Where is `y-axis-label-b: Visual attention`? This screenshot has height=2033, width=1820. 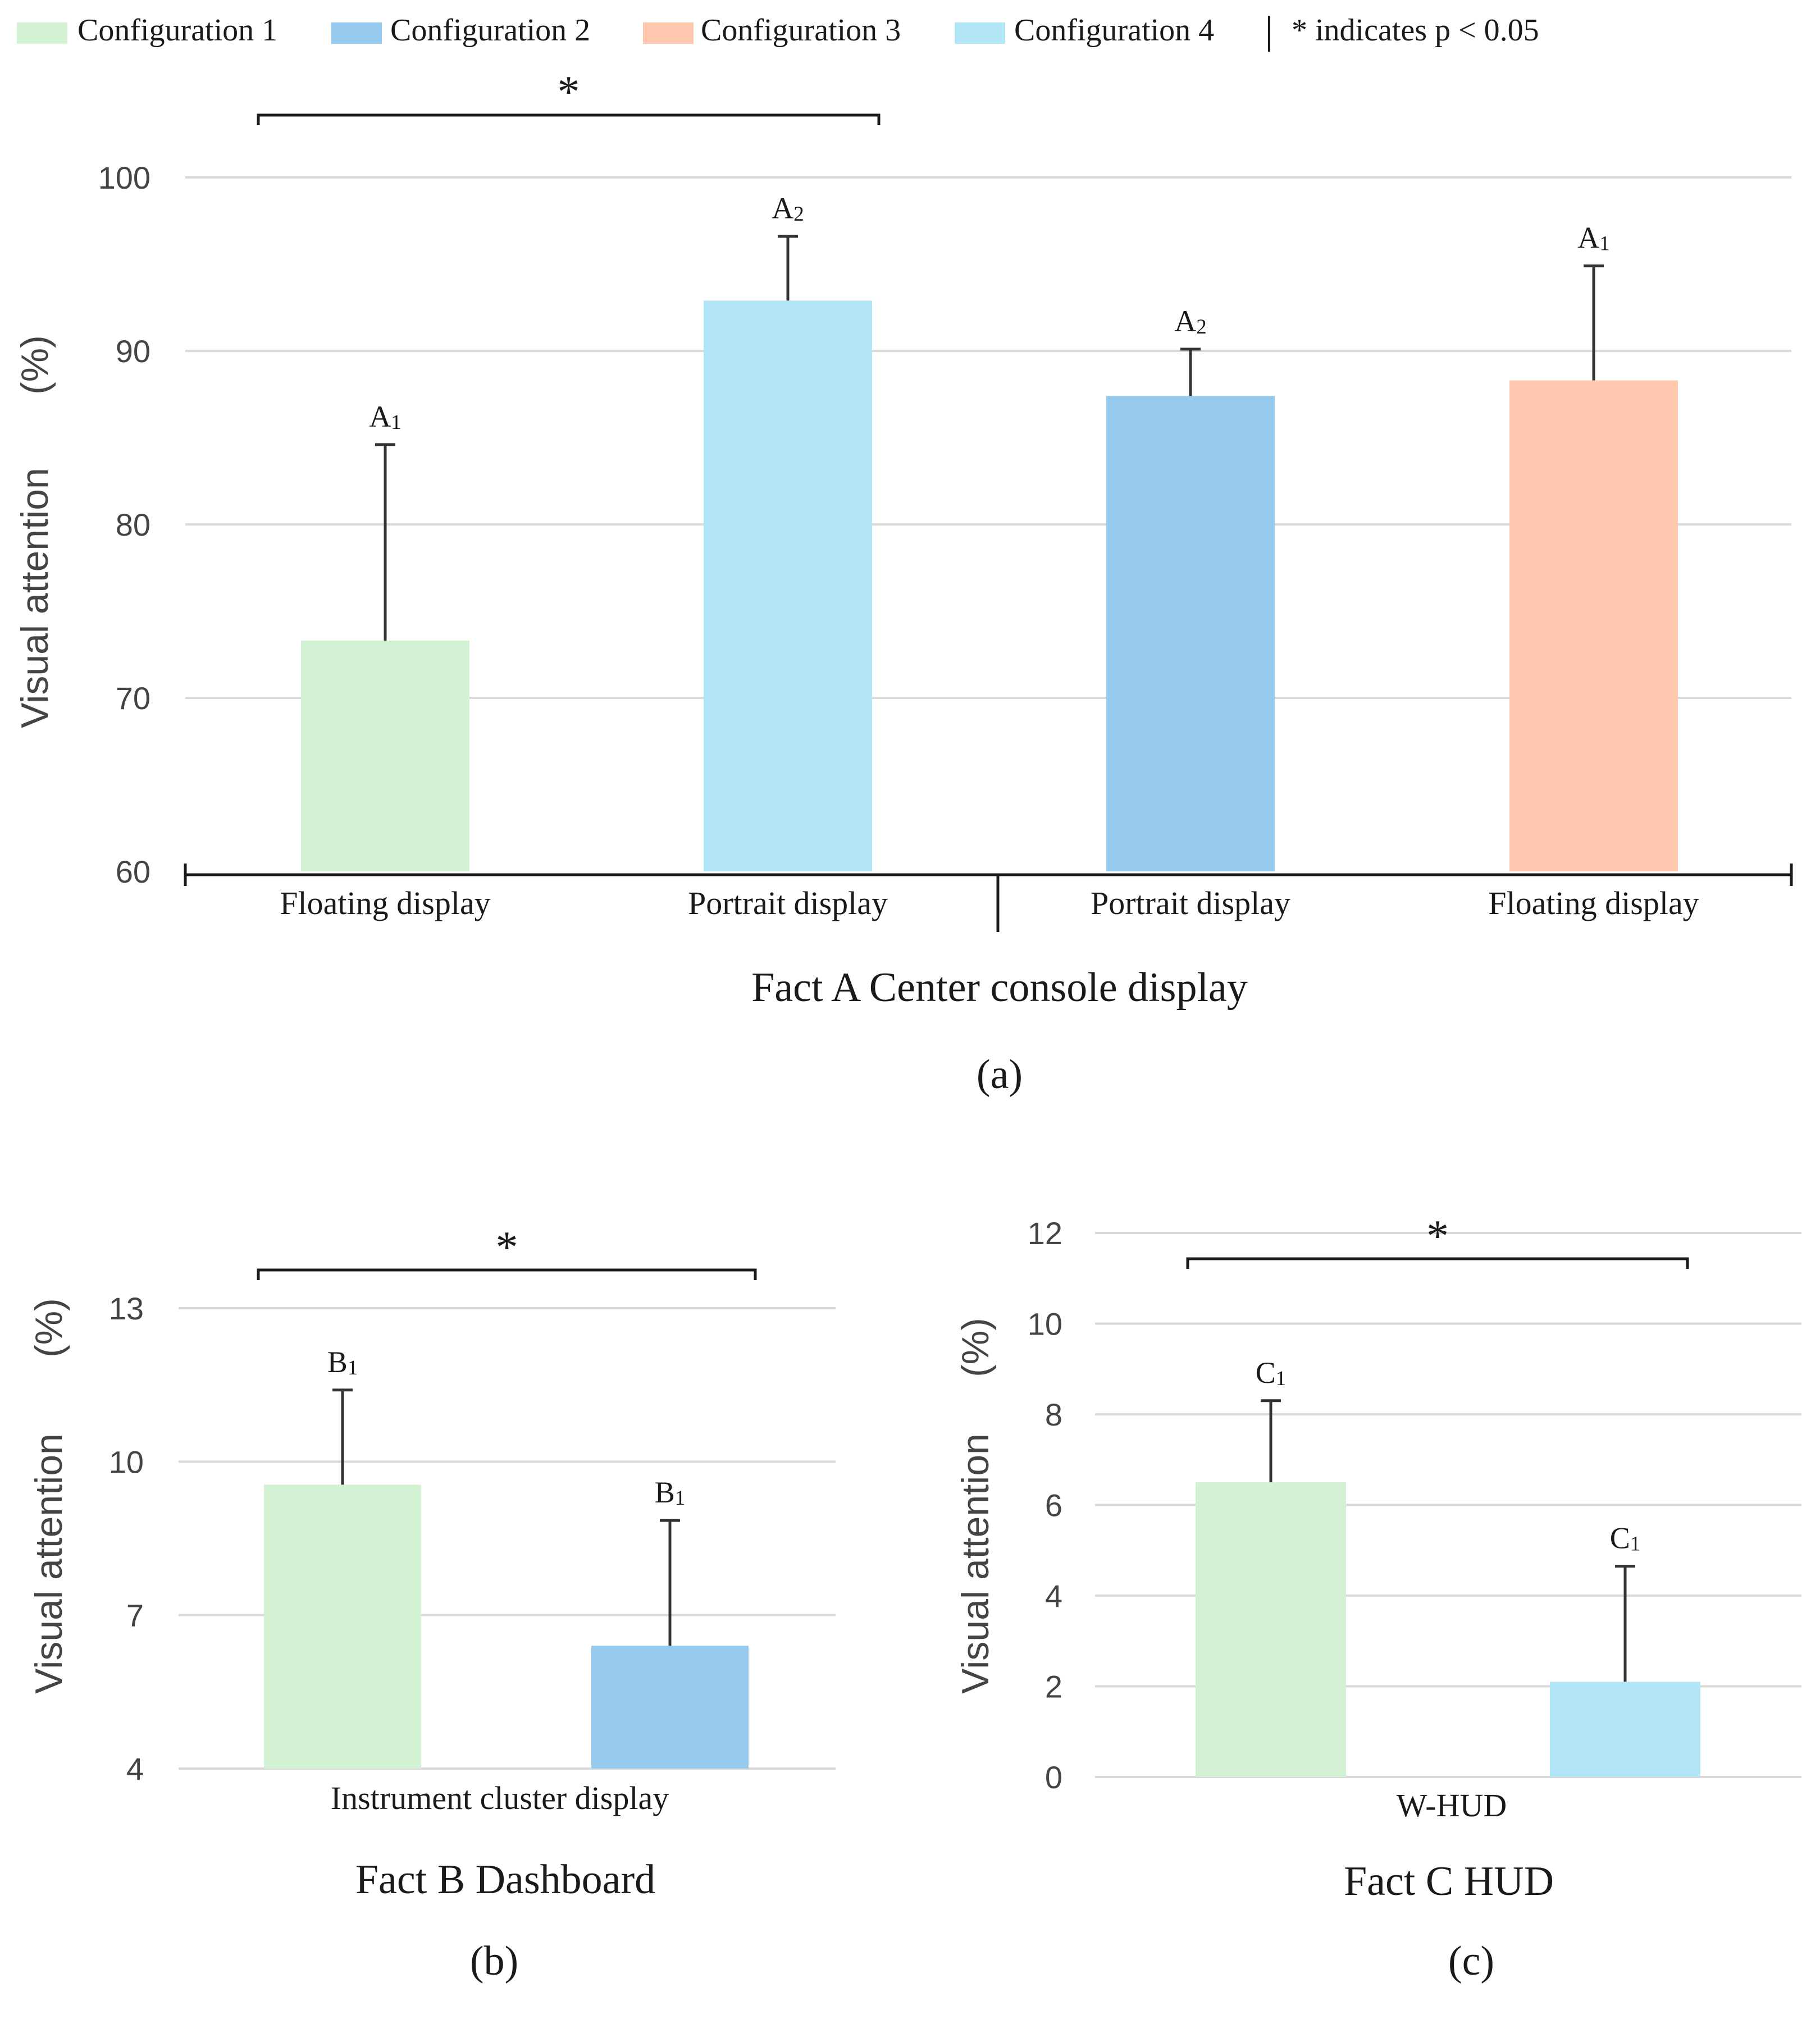 y-axis-label-b: Visual attention is located at coordinates (49, 1563).